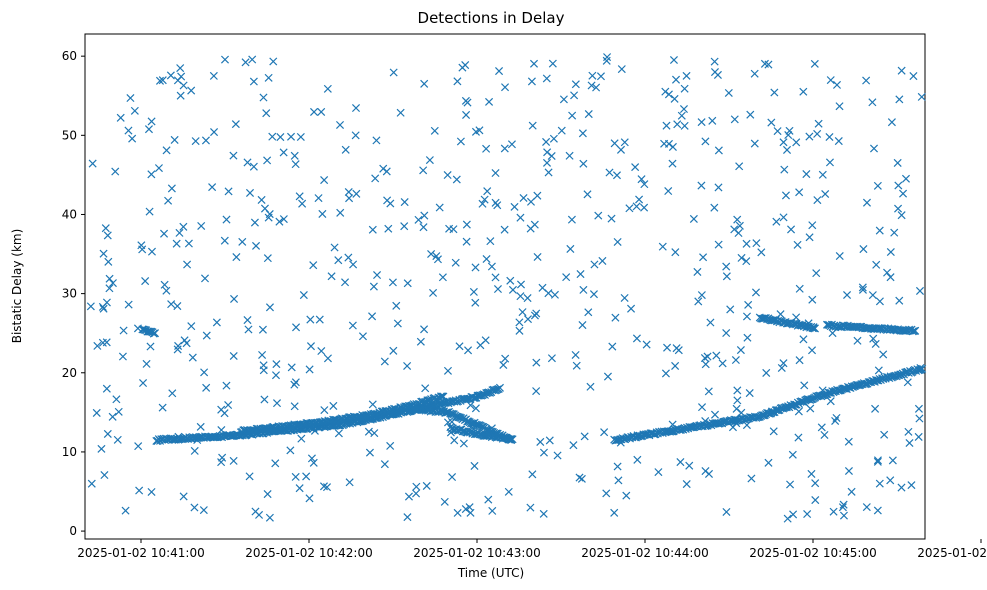 Image resolution: width=987 pixels, height=590 pixels. Describe the element at coordinates (73, 531) in the screenshot. I see `y-tick-label: 0` at that location.